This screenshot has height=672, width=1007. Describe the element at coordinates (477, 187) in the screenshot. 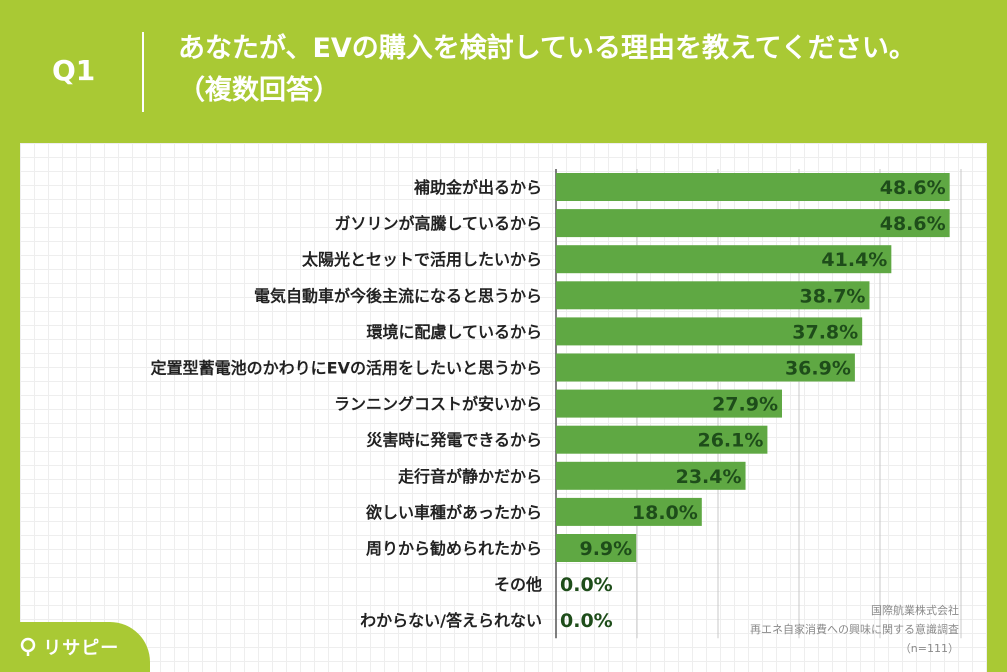

I see `category-label: 補助金が出るから` at that location.